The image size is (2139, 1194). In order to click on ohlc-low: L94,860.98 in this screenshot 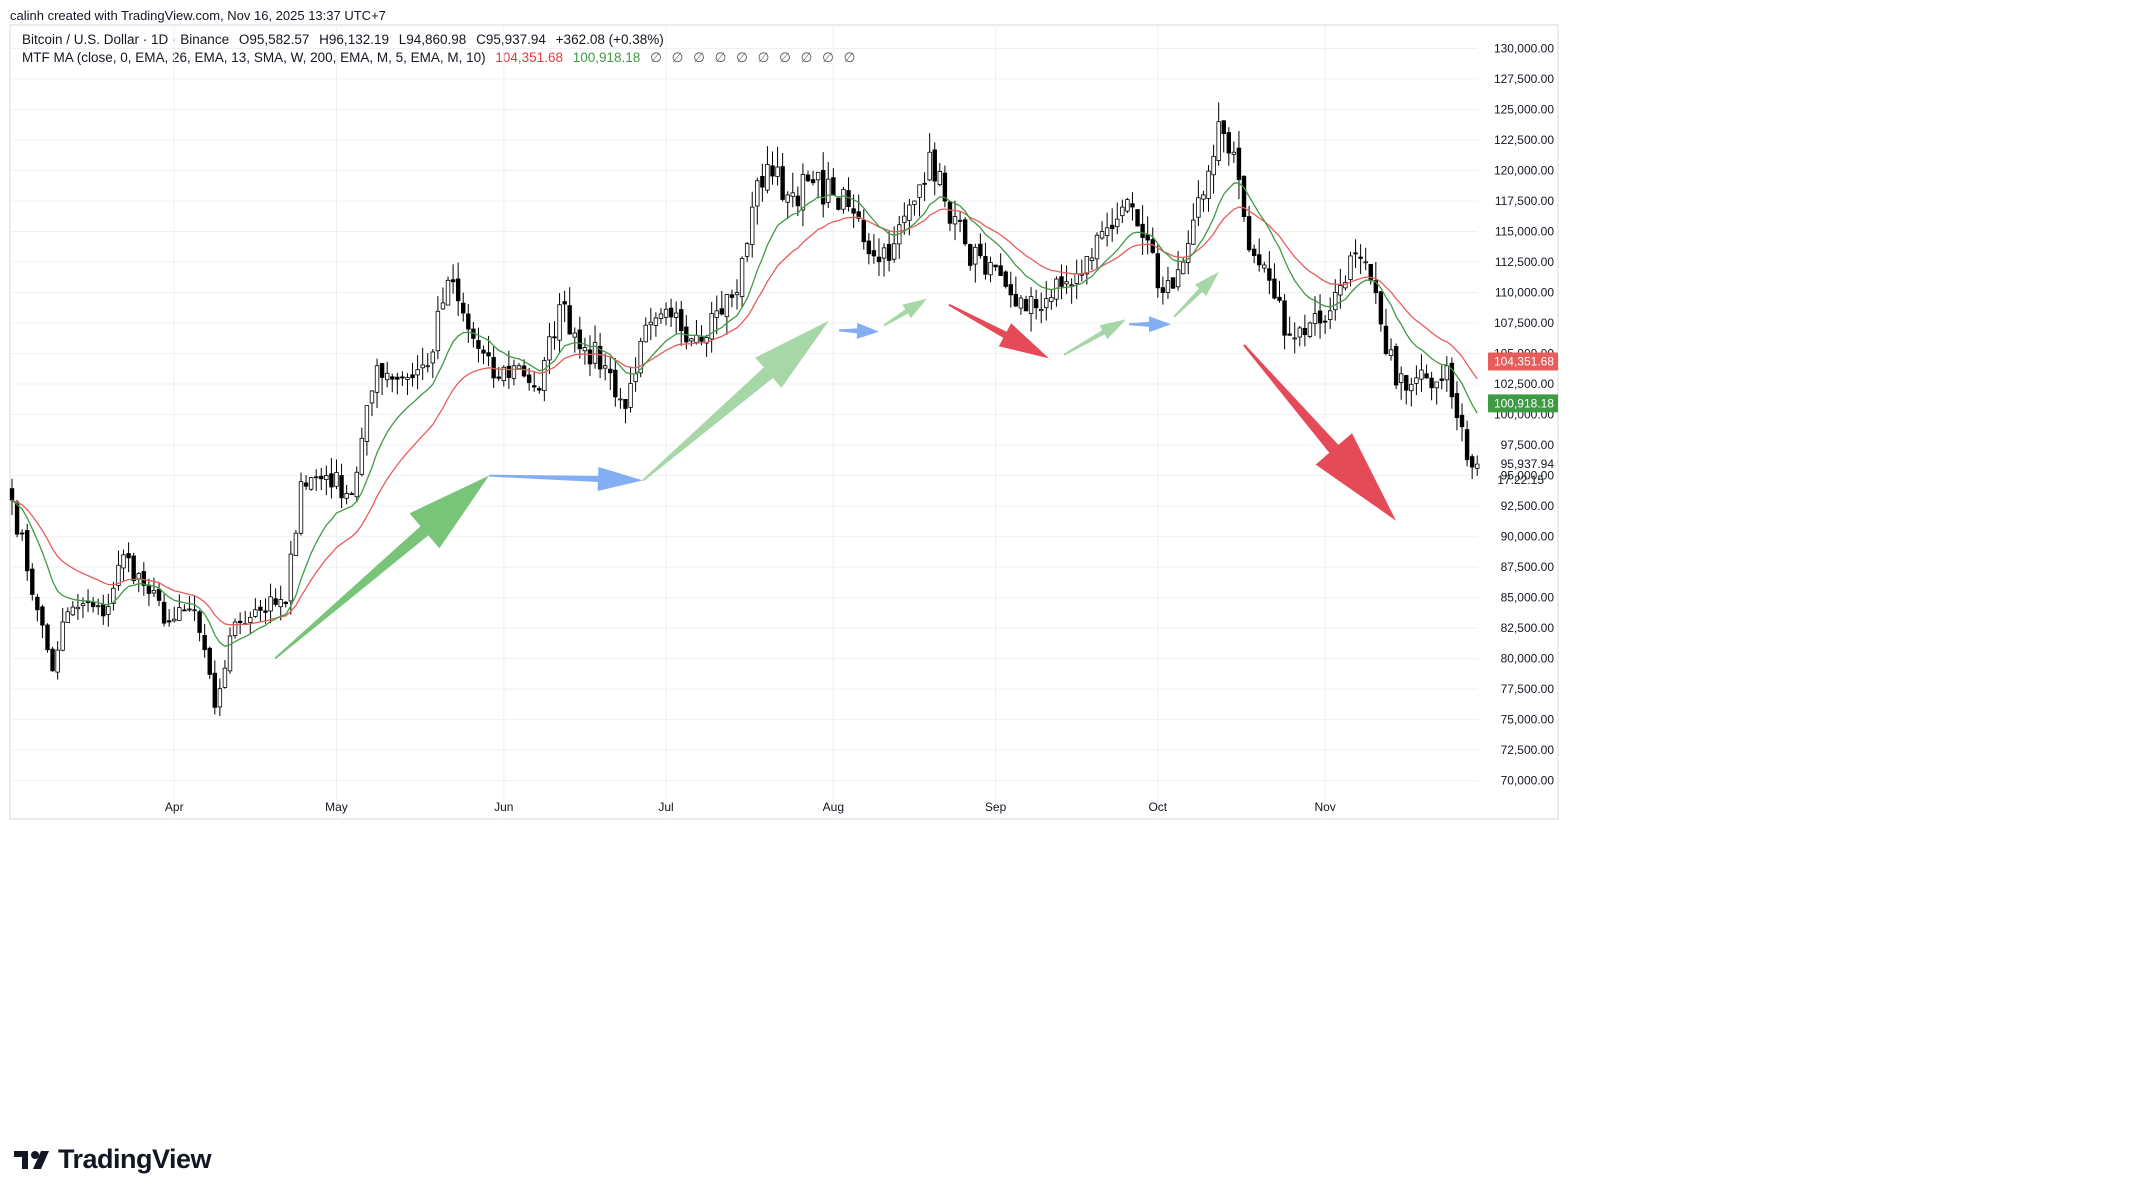, I will do `click(432, 39)`.